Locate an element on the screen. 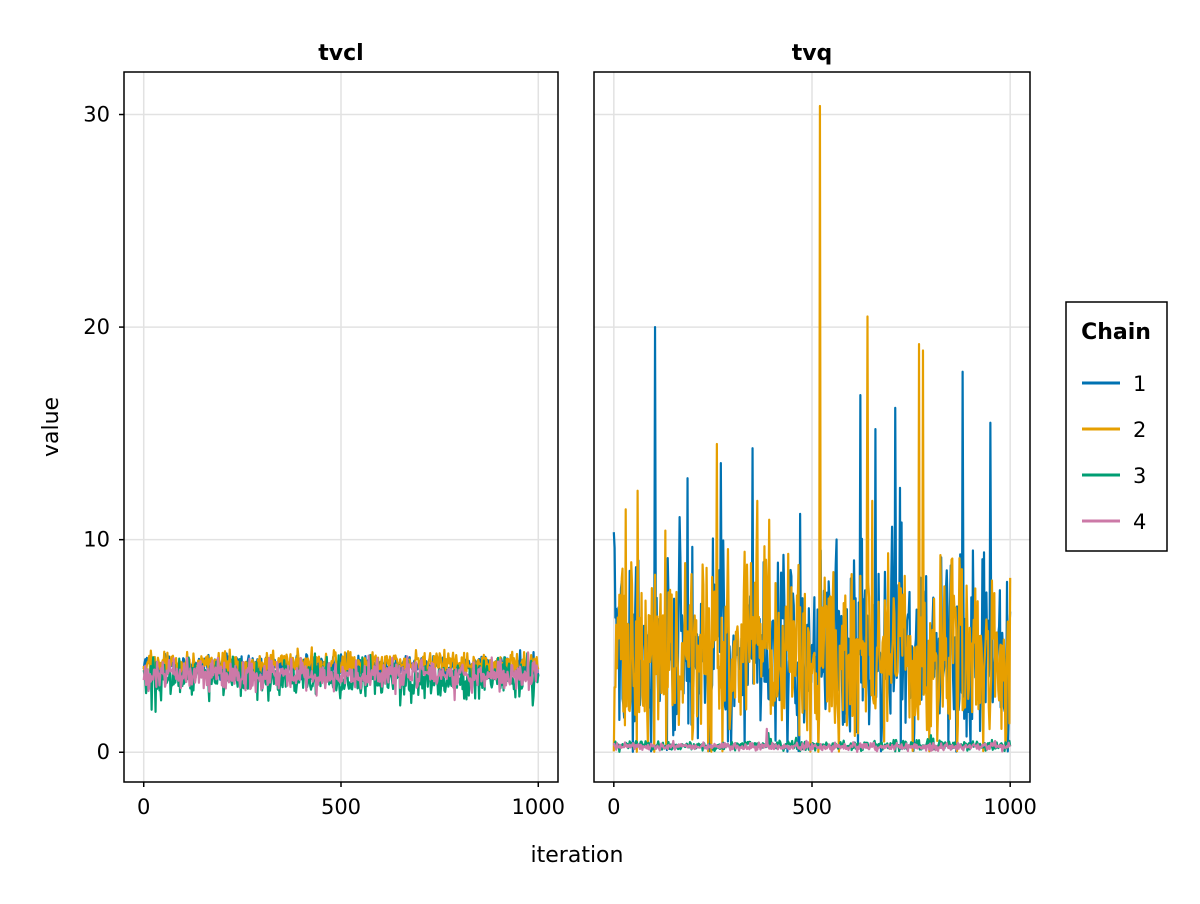 The image size is (1200, 904). y-tick-label: 10 is located at coordinates (96, 540).